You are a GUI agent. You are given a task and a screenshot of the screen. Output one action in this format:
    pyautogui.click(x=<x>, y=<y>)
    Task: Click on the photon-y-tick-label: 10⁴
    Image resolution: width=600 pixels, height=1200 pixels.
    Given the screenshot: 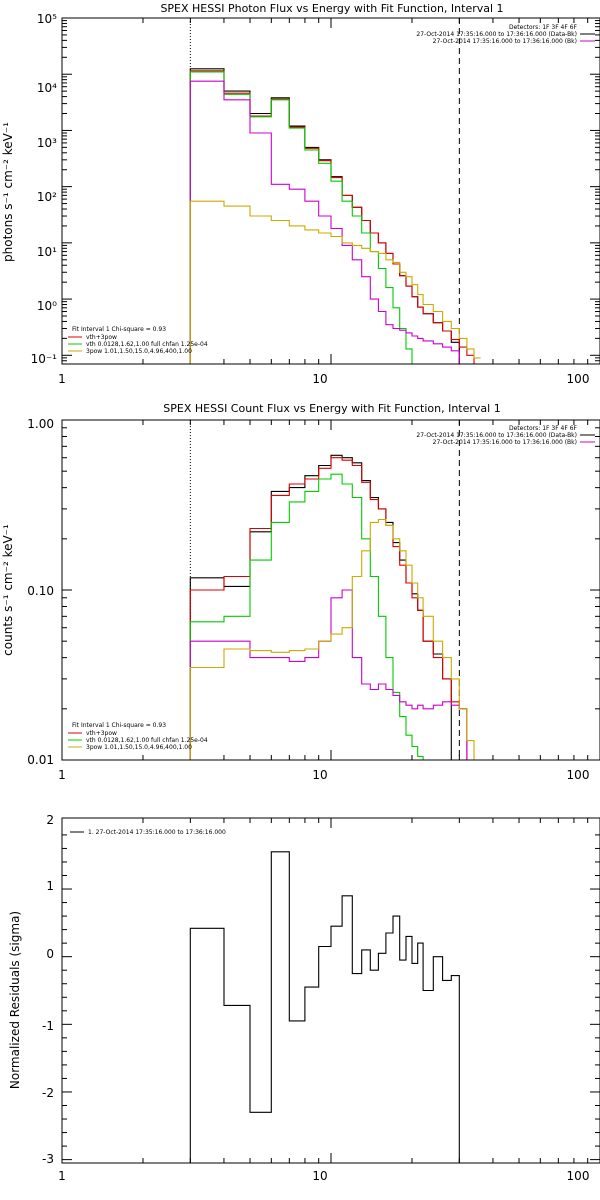 What is the action you would take?
    pyautogui.click(x=47, y=88)
    